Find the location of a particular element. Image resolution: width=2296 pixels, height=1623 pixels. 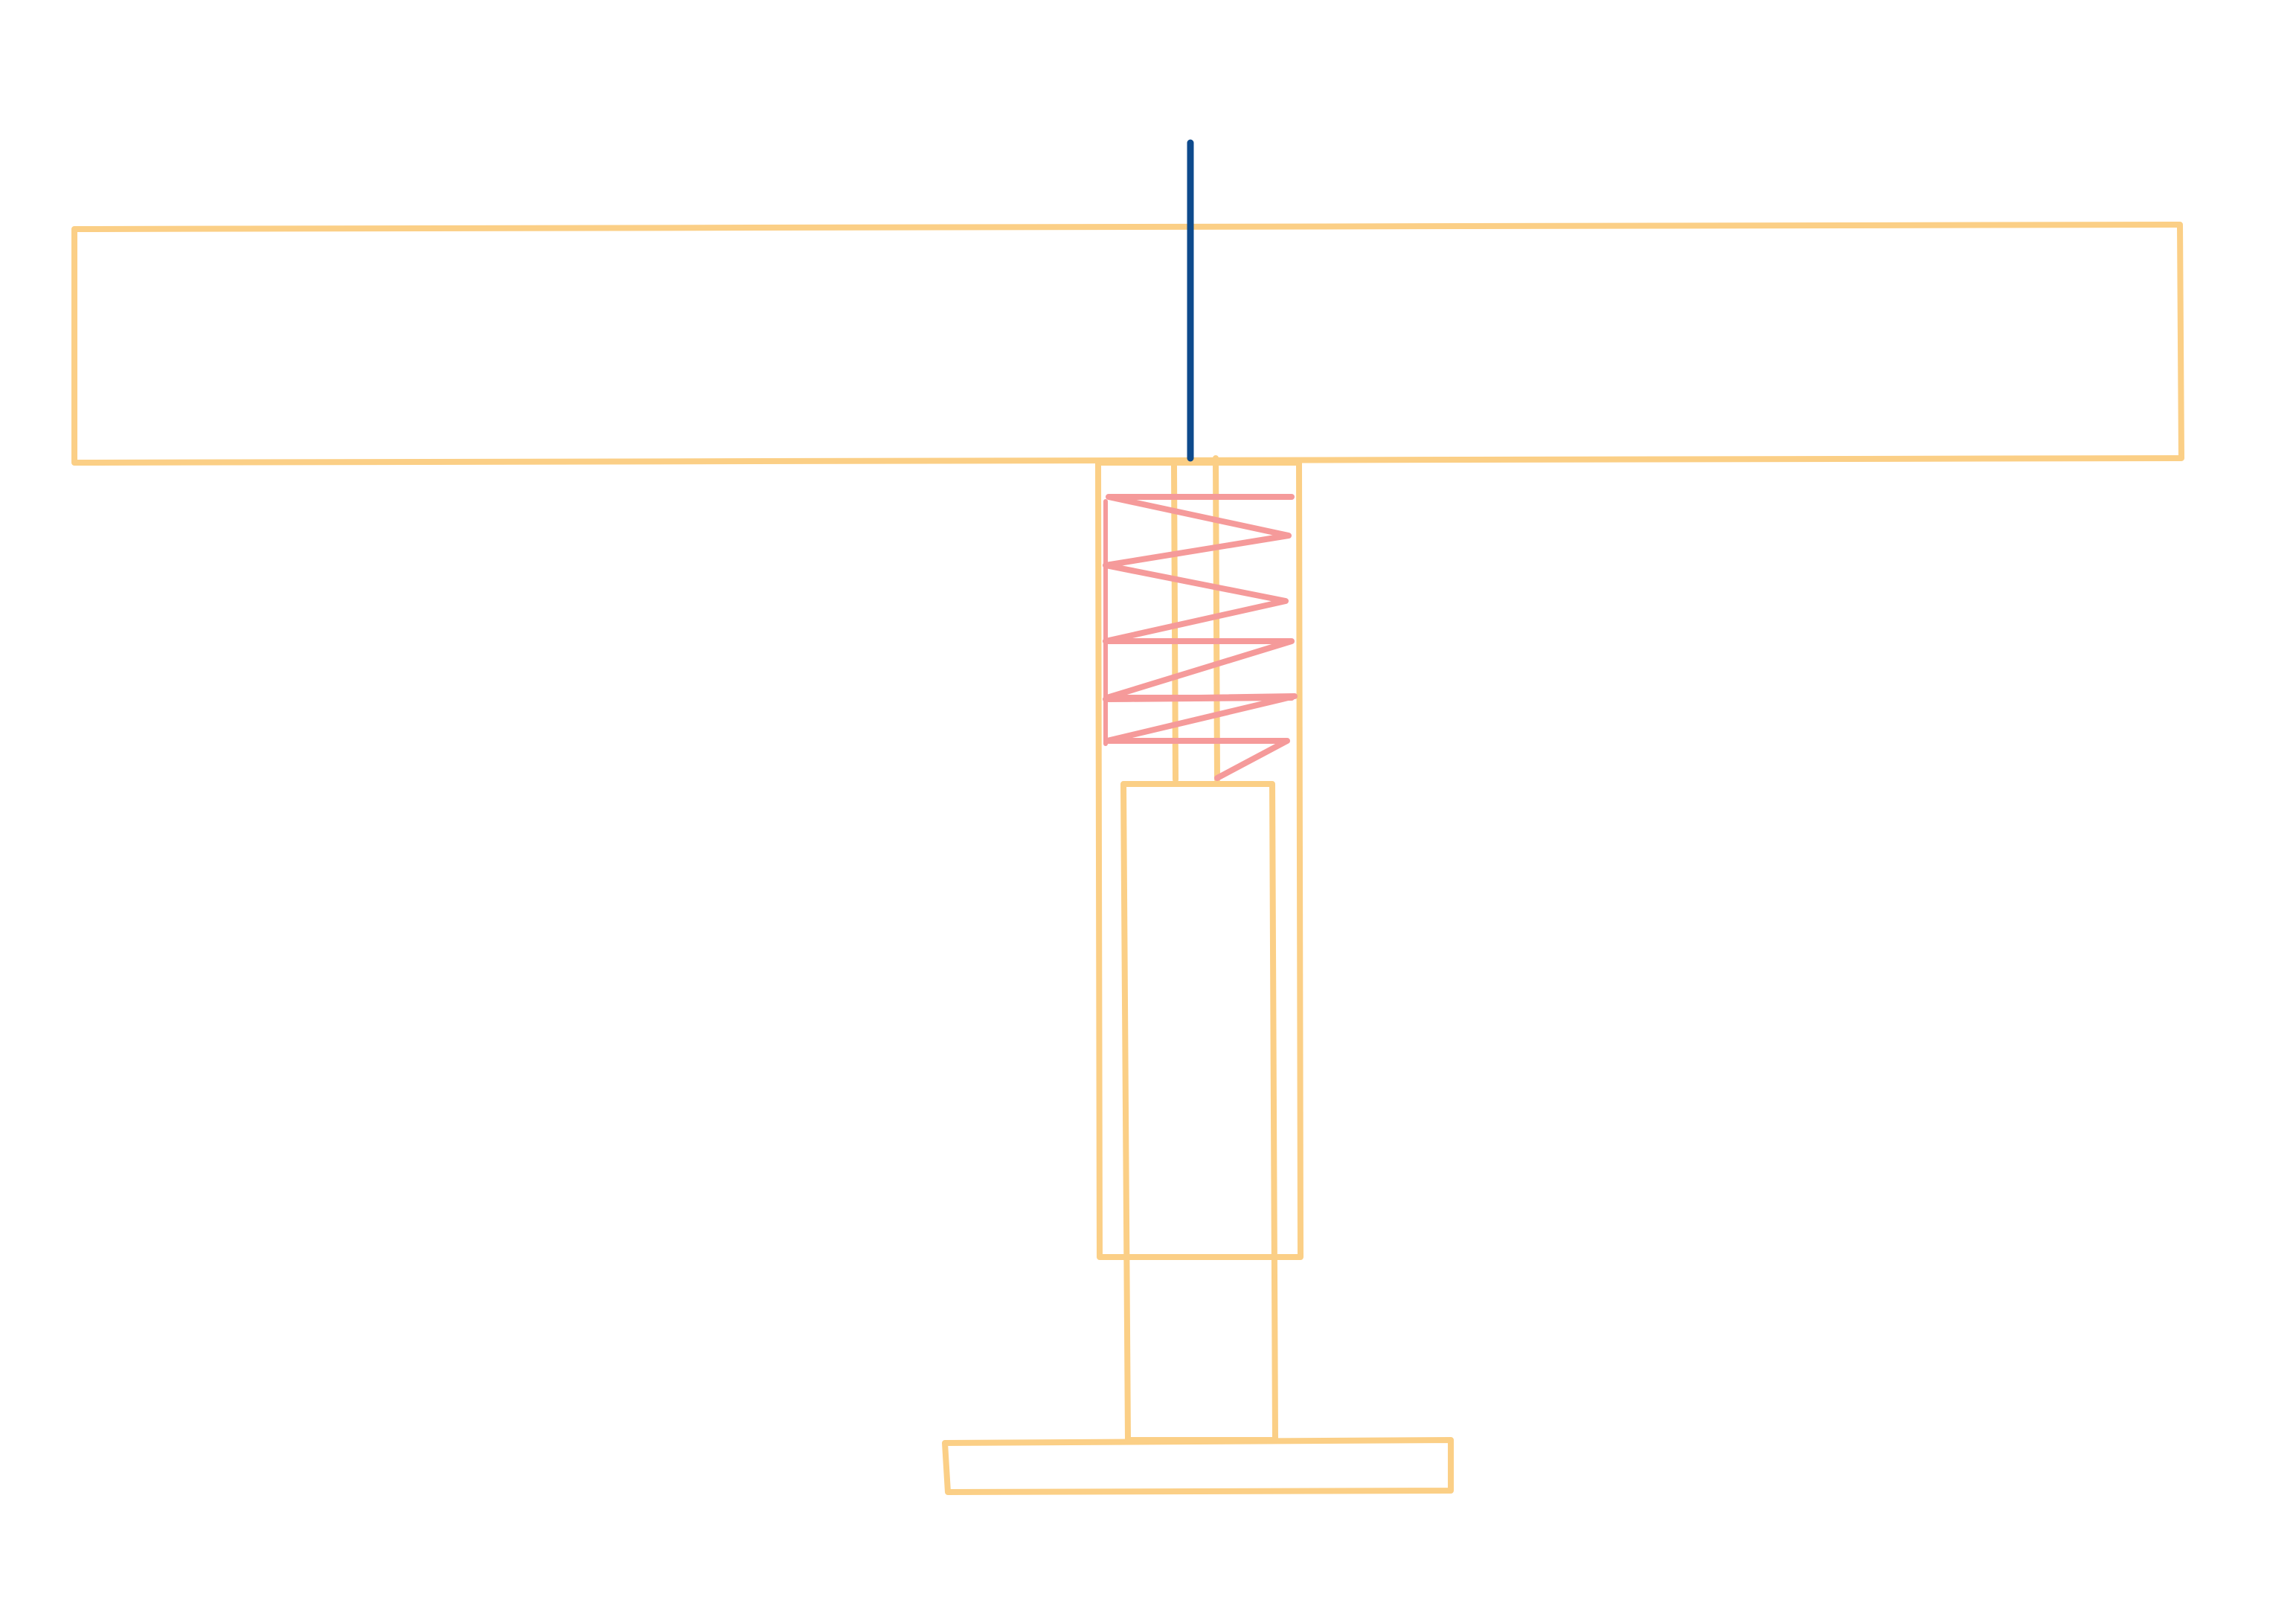

compression-spring is located at coordinates (1200, 638).